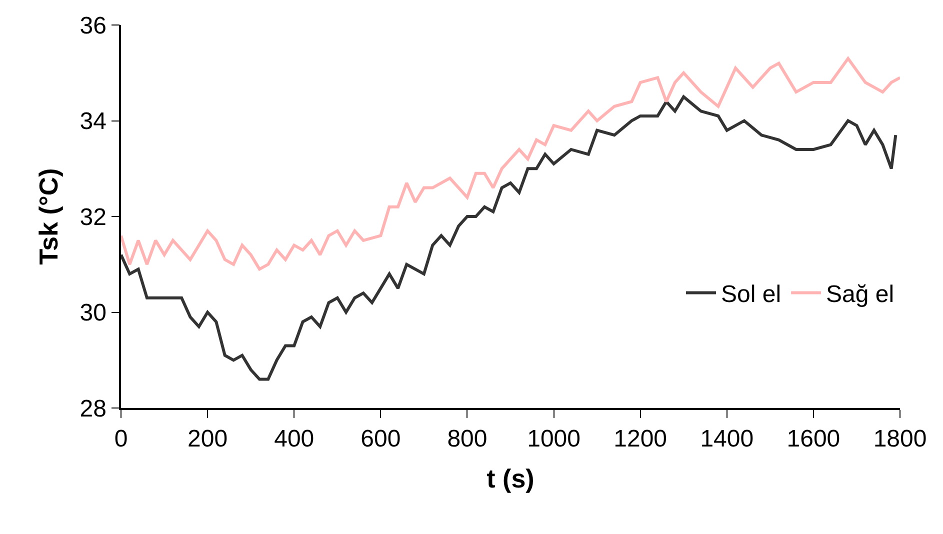 The image size is (943, 534). What do you see at coordinates (294, 439) in the screenshot?
I see `x-tick-label: 400` at bounding box center [294, 439].